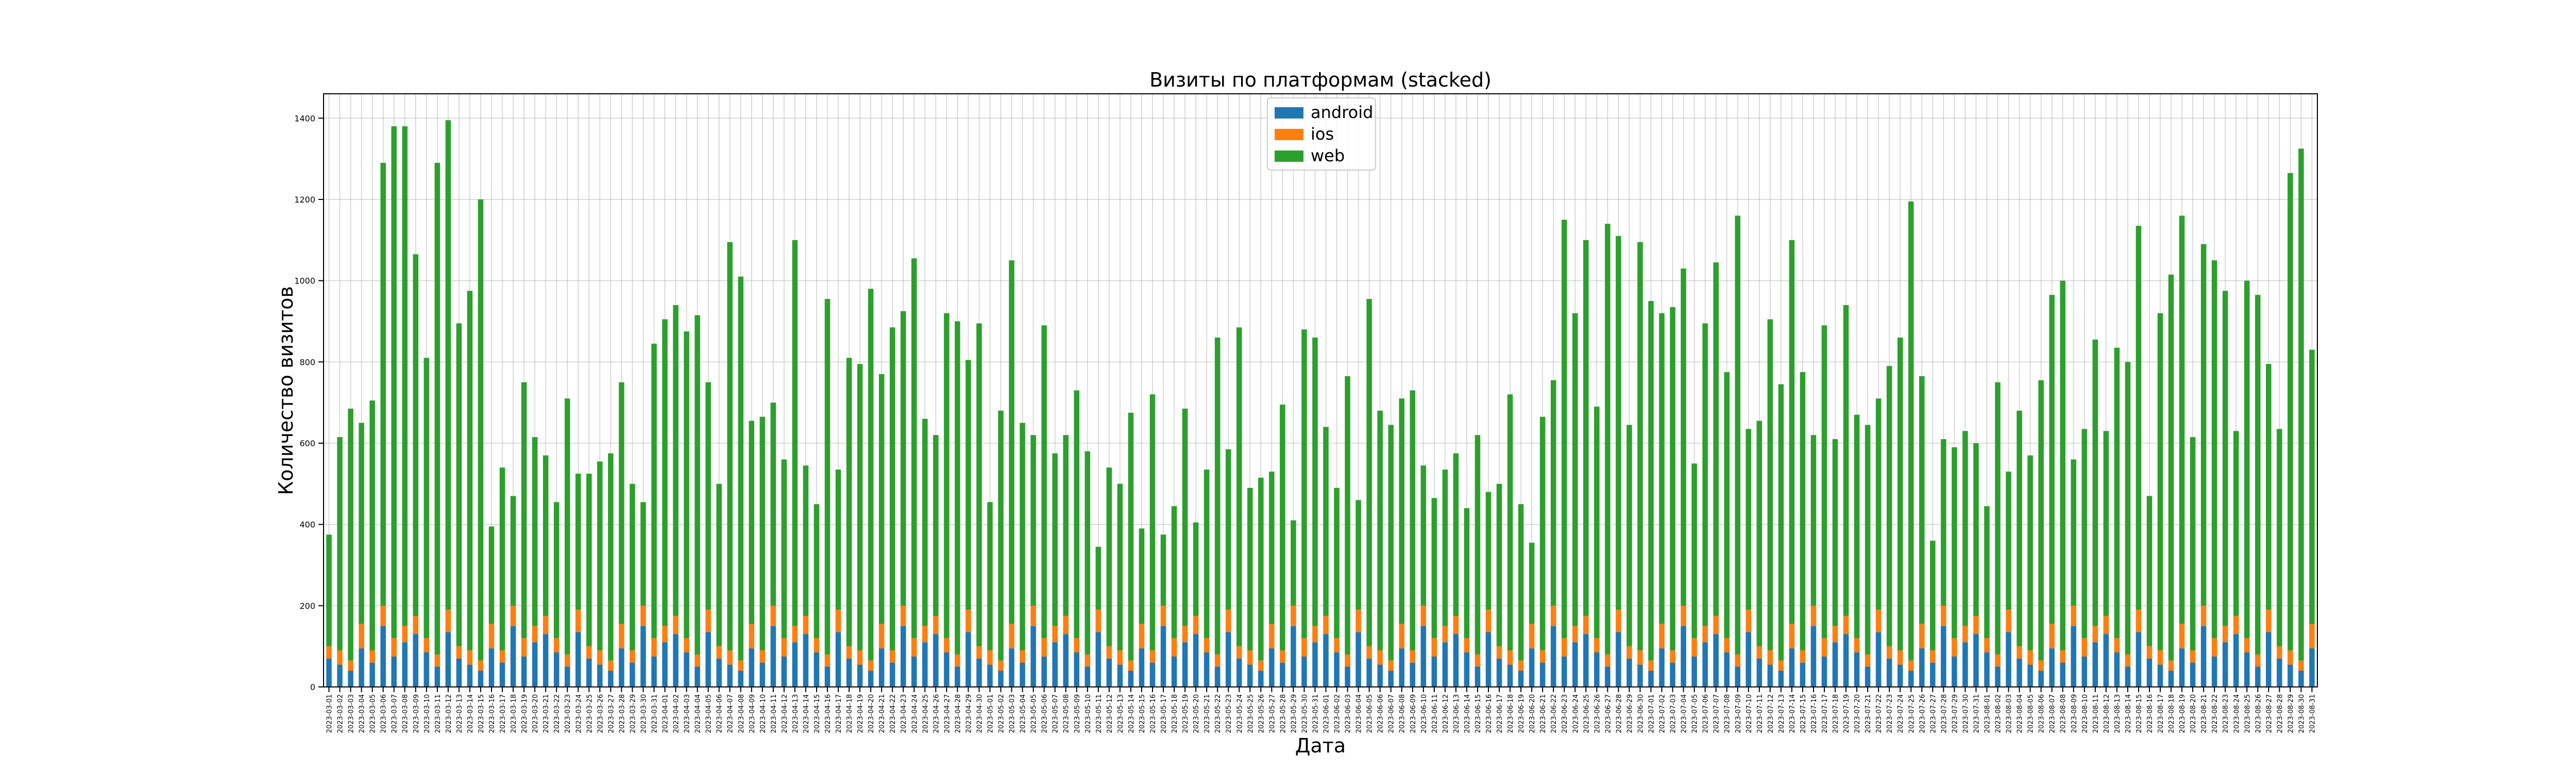  What do you see at coordinates (882, 713) in the screenshot?
I see `x-tick-label: 2023-04-21` at bounding box center [882, 713].